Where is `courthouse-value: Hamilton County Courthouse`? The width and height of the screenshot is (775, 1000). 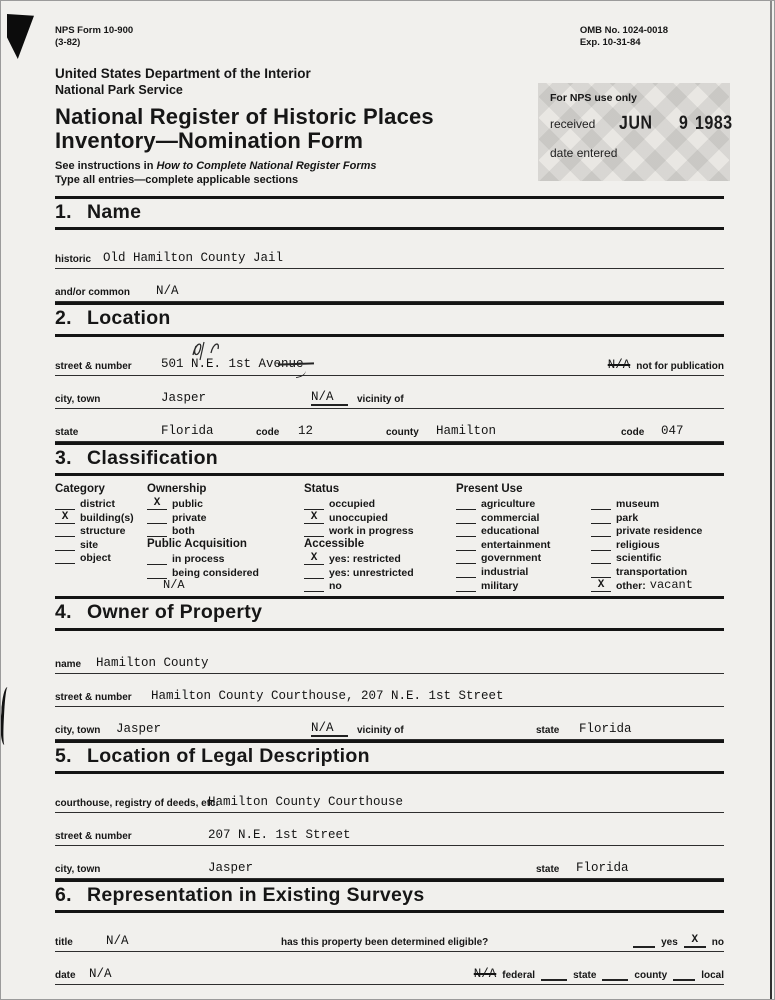
courthouse-value: Hamilton County Courthouse is located at coordinates (306, 802).